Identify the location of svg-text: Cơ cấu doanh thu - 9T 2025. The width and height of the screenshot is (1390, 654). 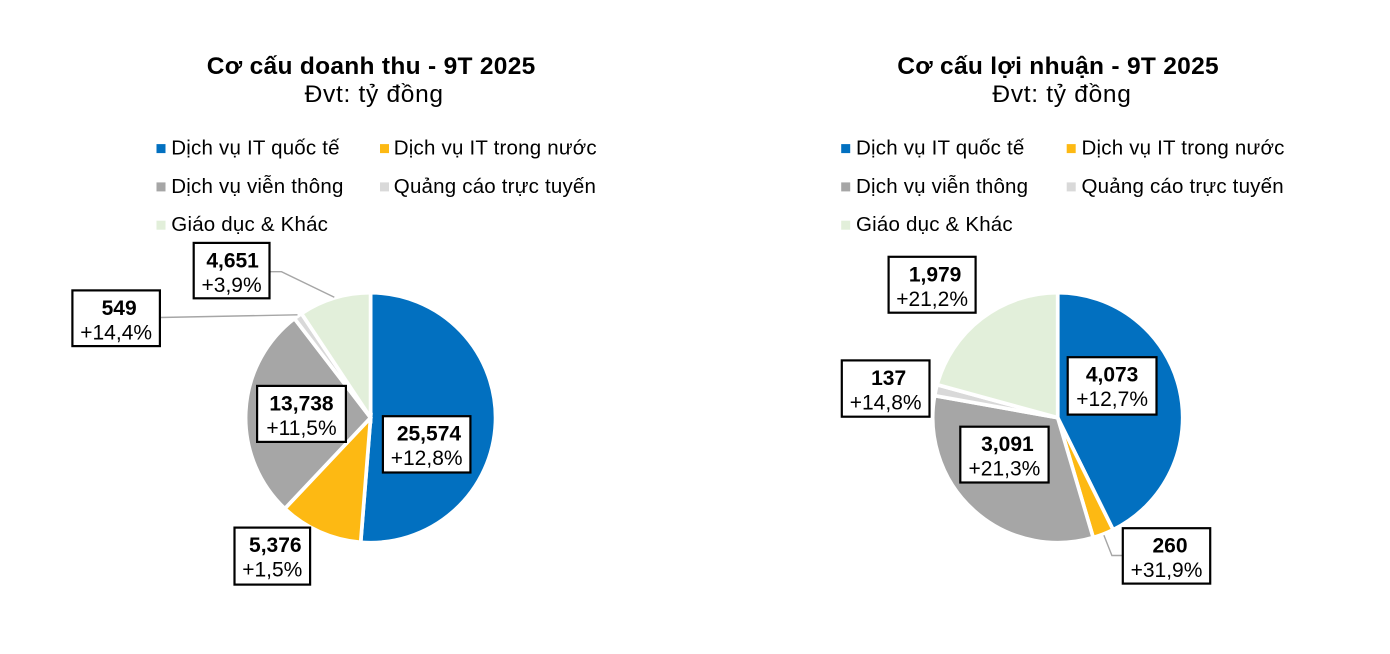
(371, 66).